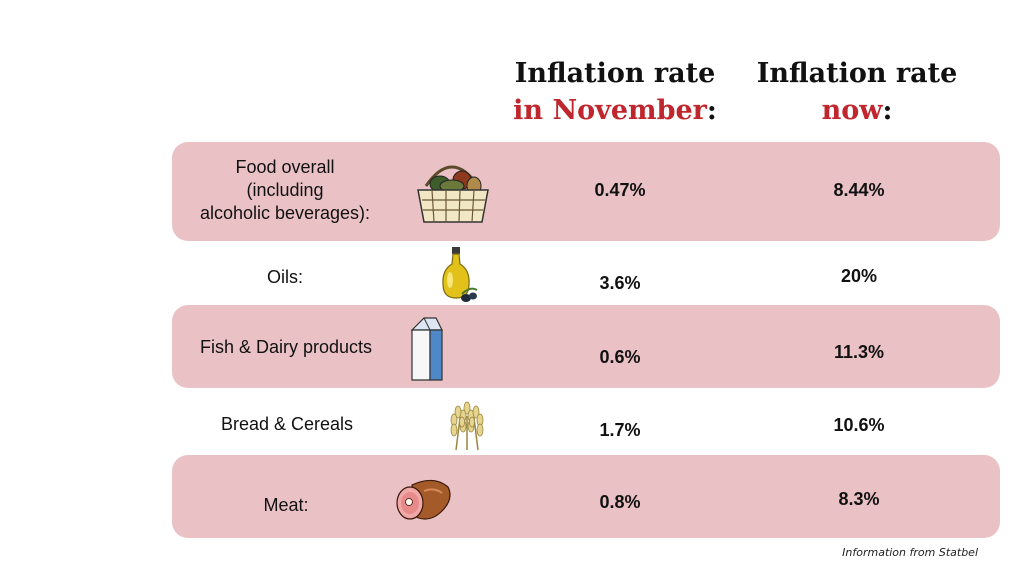 The height and width of the screenshot is (576, 1024). Describe the element at coordinates (426, 349) in the screenshot. I see `milk-carton-icon` at that location.